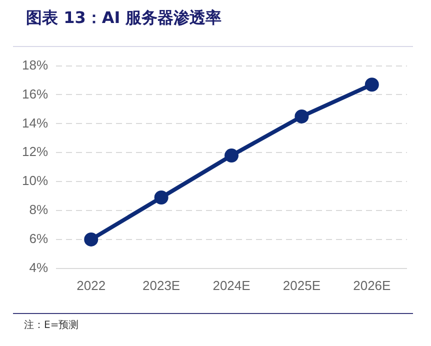 Image resolution: width=431 pixels, height=346 pixels. What do you see at coordinates (161, 285) in the screenshot?
I see `x-tick-label: 2023E` at bounding box center [161, 285].